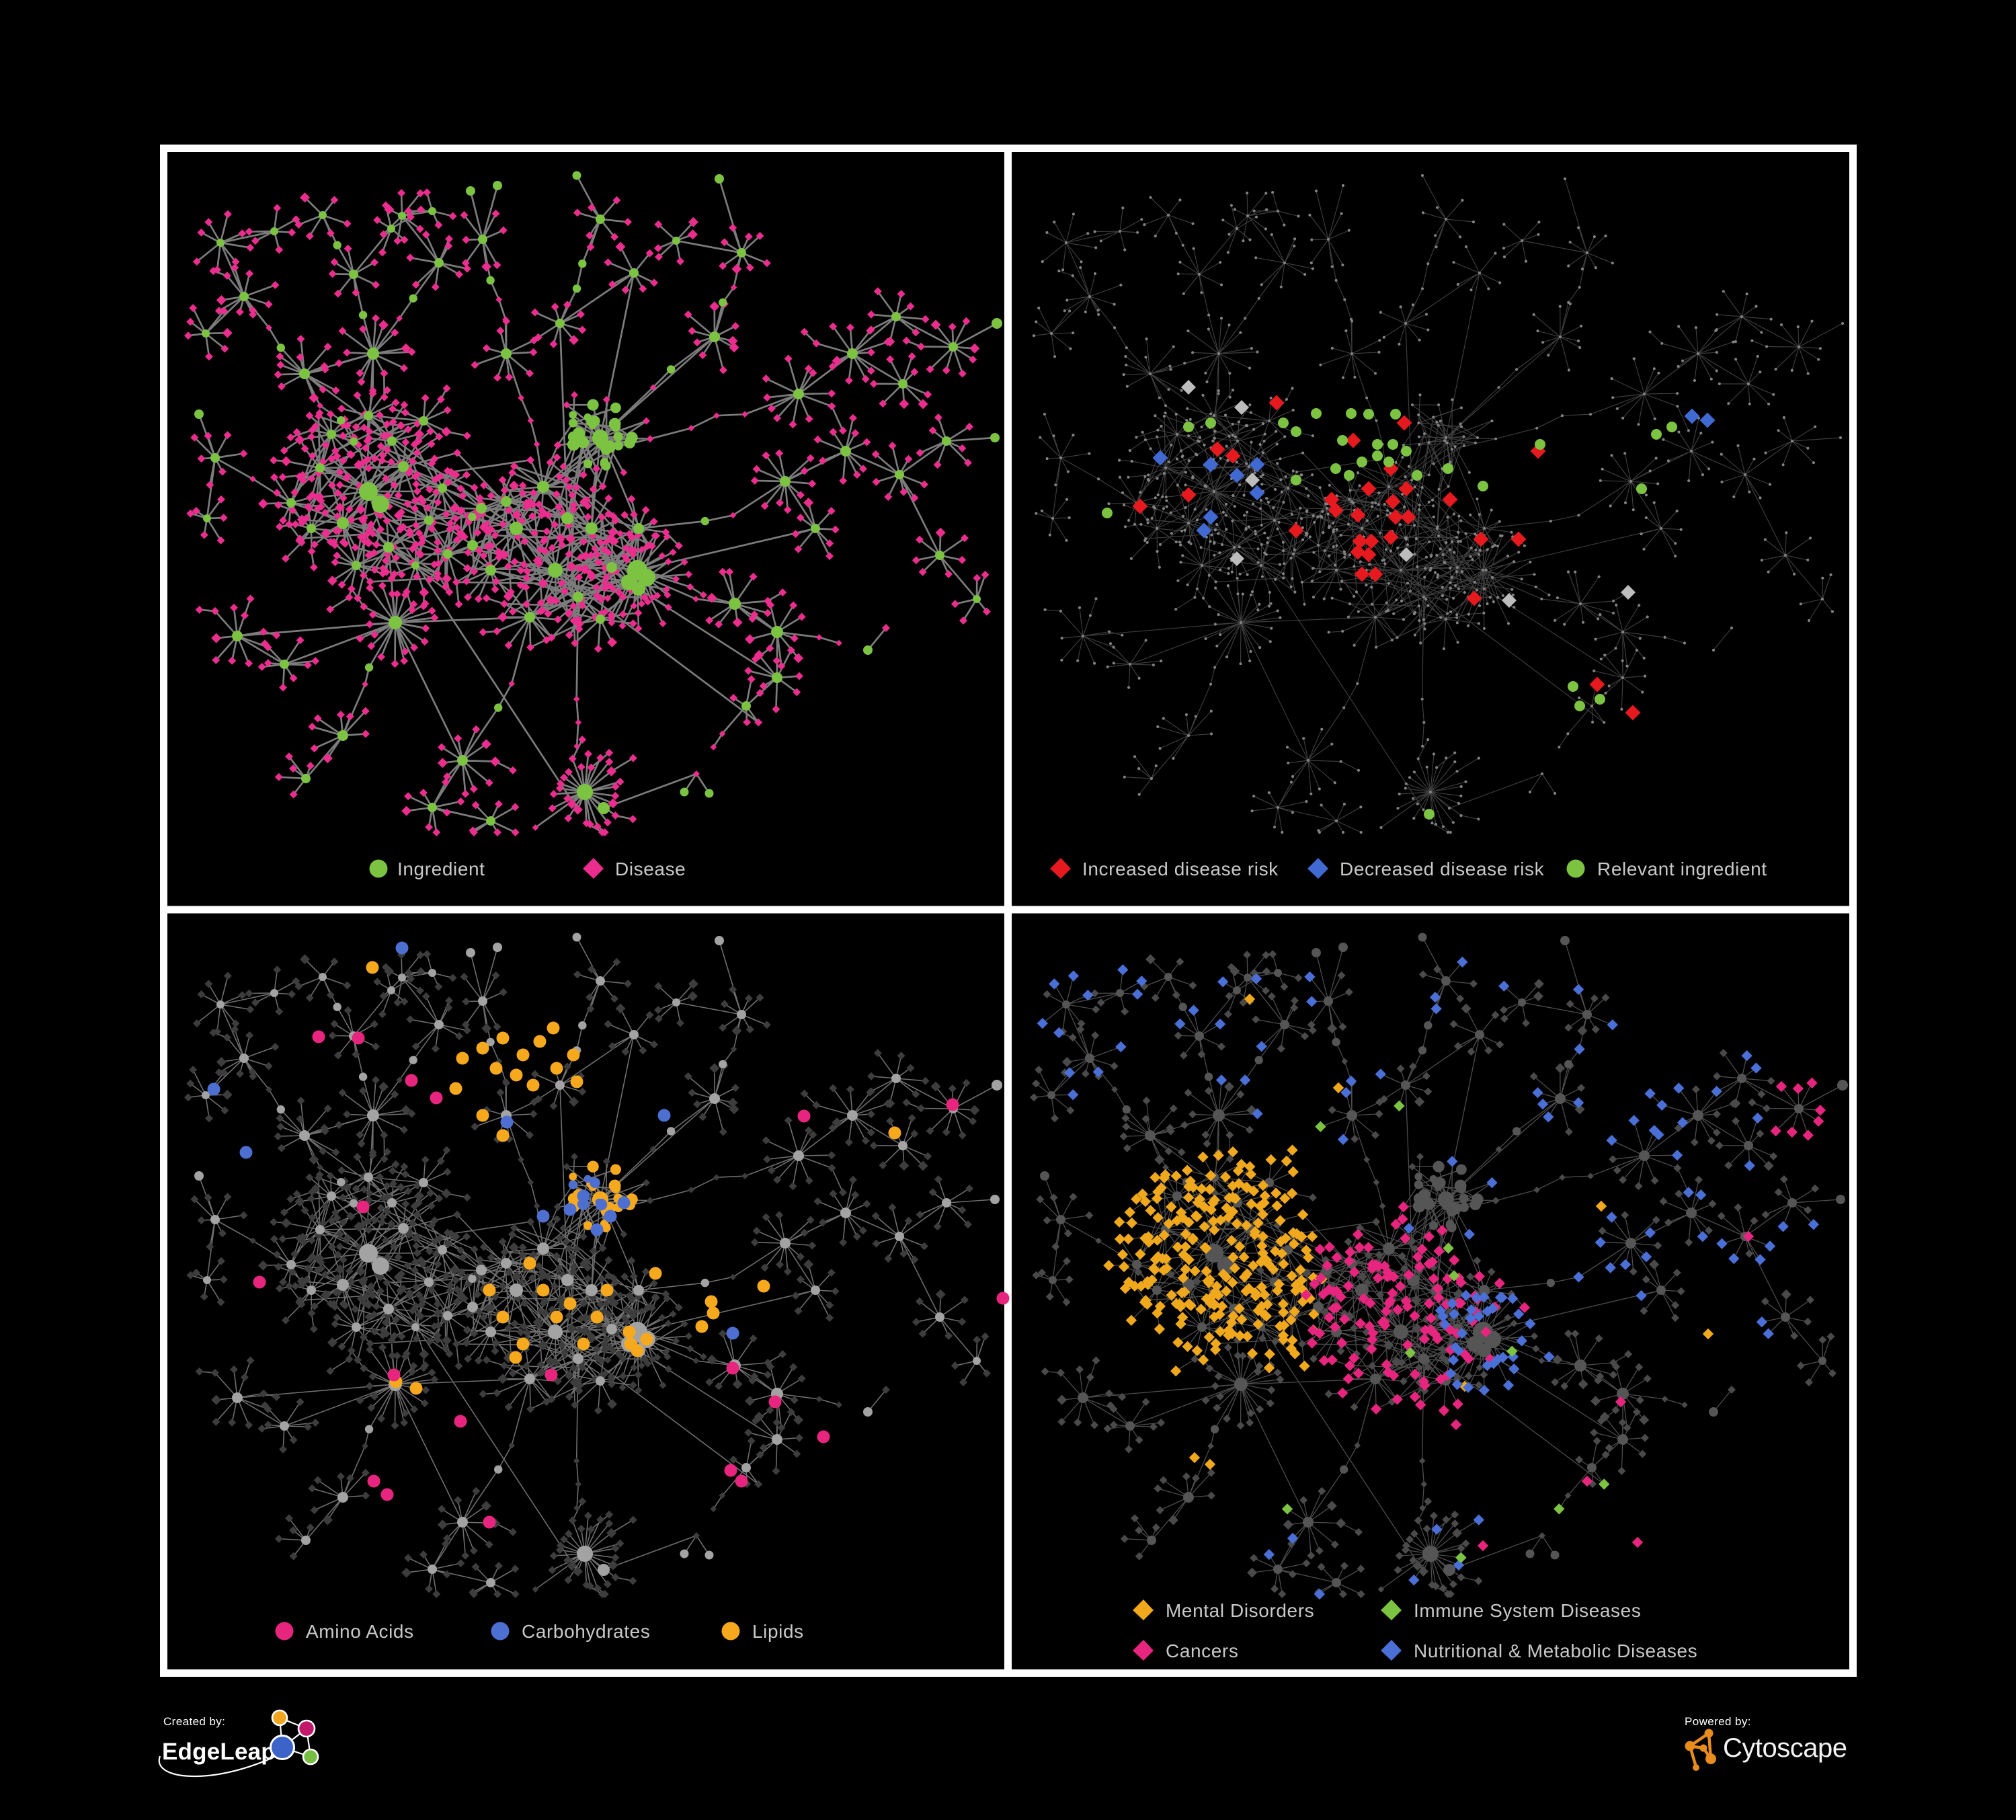 Image resolution: width=2016 pixels, height=1820 pixels. Describe the element at coordinates (1180, 869) in the screenshot. I see `svg-text: Increased disease risk` at that location.